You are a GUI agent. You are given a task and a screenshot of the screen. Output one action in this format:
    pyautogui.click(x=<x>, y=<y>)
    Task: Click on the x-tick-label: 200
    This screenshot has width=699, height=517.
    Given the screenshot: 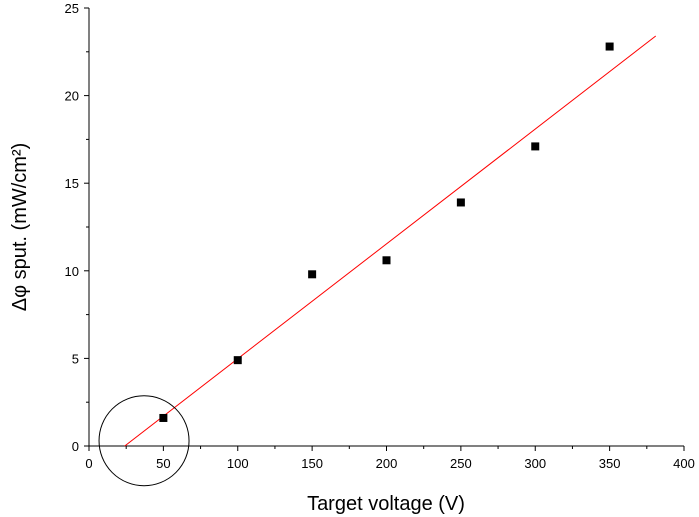 What is the action you would take?
    pyautogui.click(x=387, y=463)
    